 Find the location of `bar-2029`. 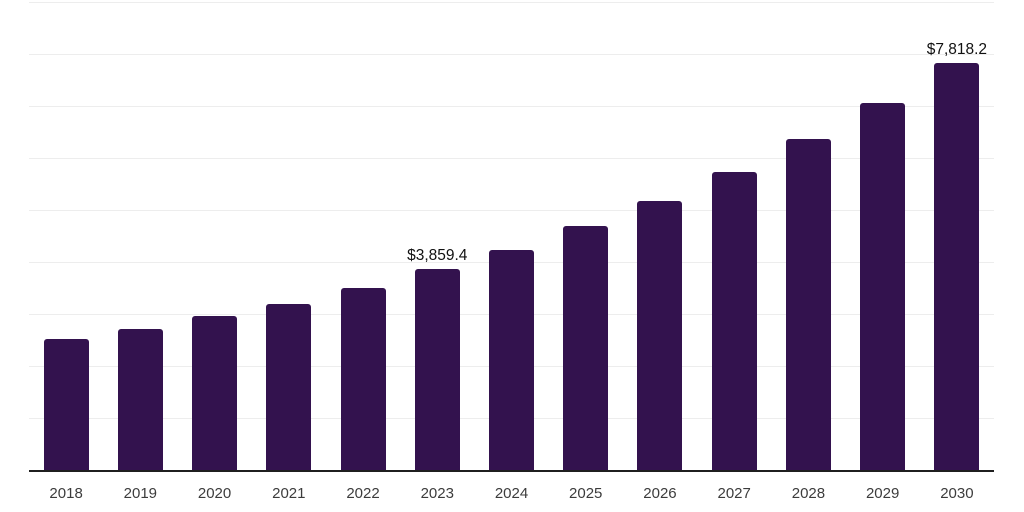

bar-2029 is located at coordinates (883, 286).